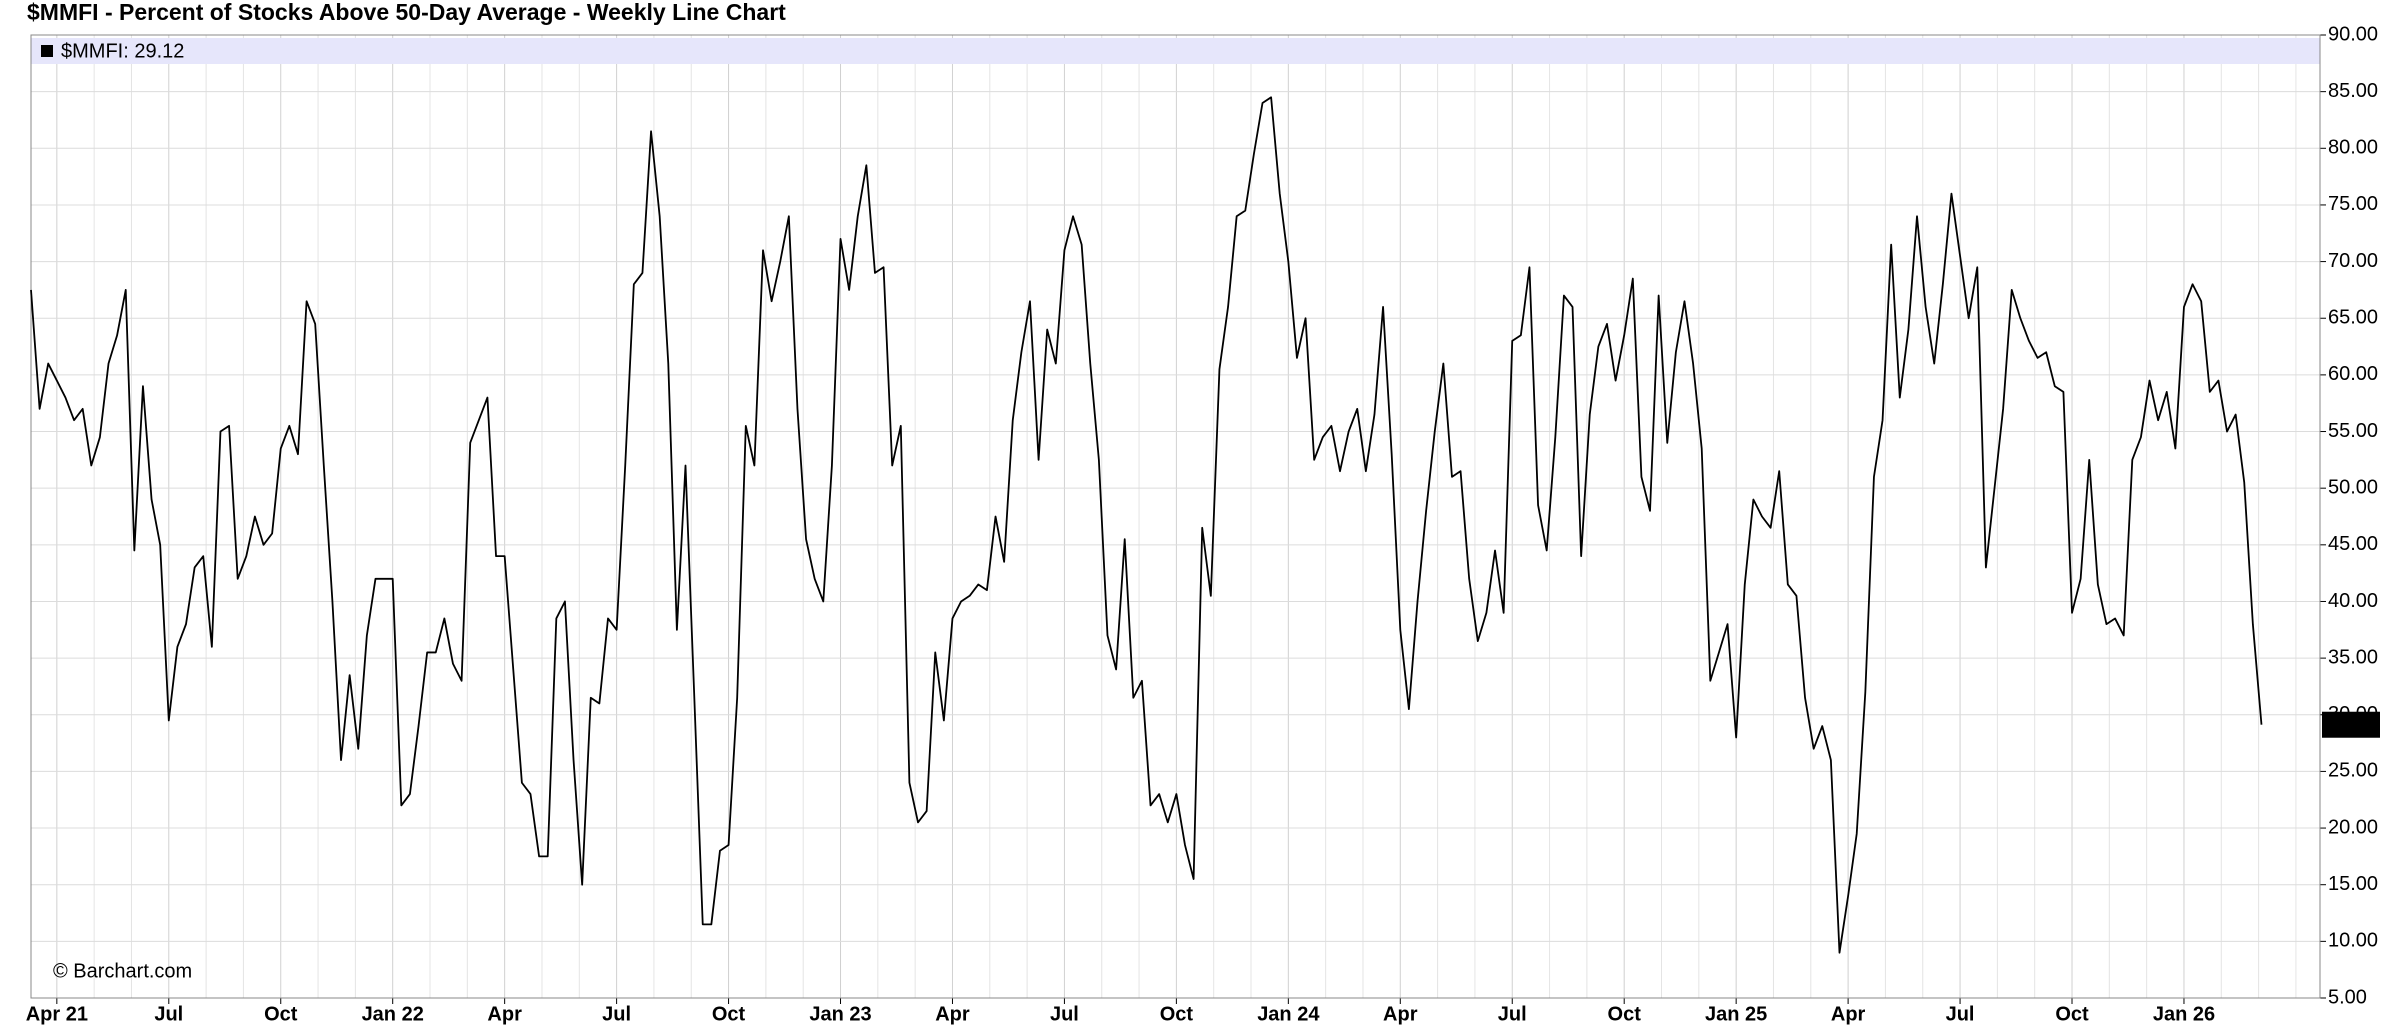 The width and height of the screenshot is (2401, 1032). I want to click on x-tick-label: Jan 24, so click(1288, 1014).